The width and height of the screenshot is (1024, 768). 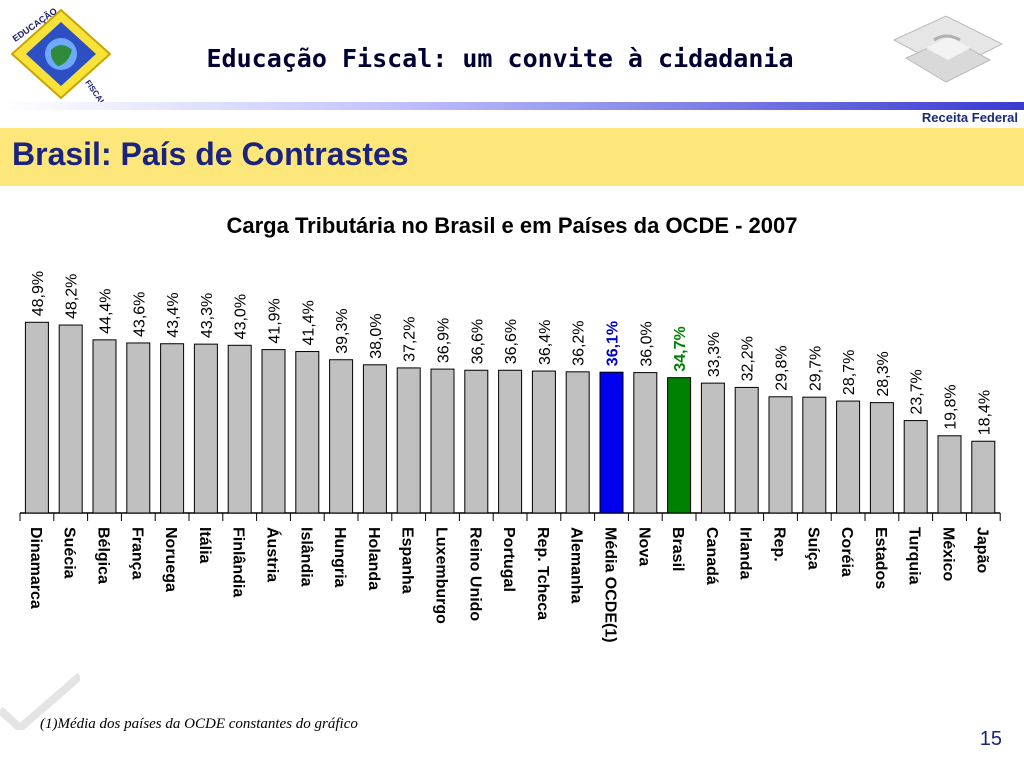 What do you see at coordinates (40, 701) in the screenshot?
I see `decorative-check-shape` at bounding box center [40, 701].